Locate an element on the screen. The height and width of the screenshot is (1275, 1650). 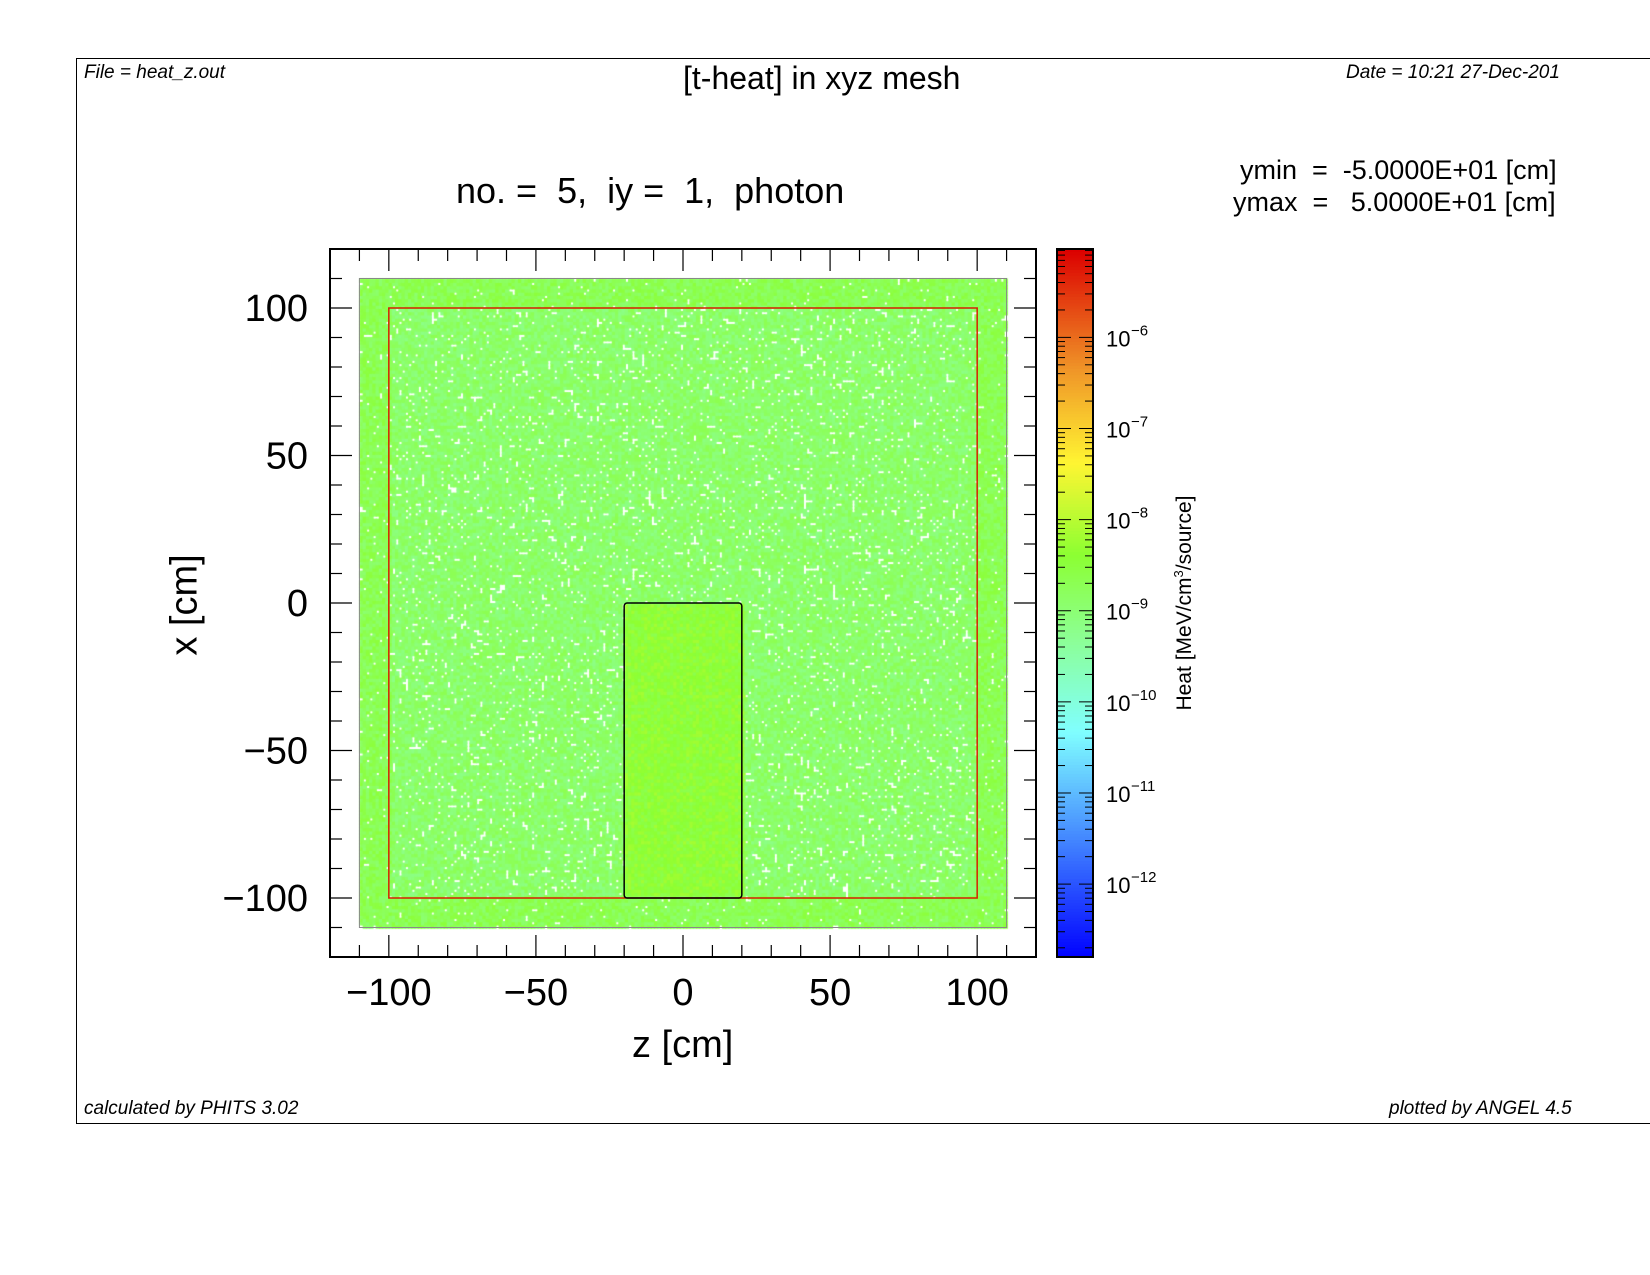
y-tick-label: −100 is located at coordinates (265, 899).